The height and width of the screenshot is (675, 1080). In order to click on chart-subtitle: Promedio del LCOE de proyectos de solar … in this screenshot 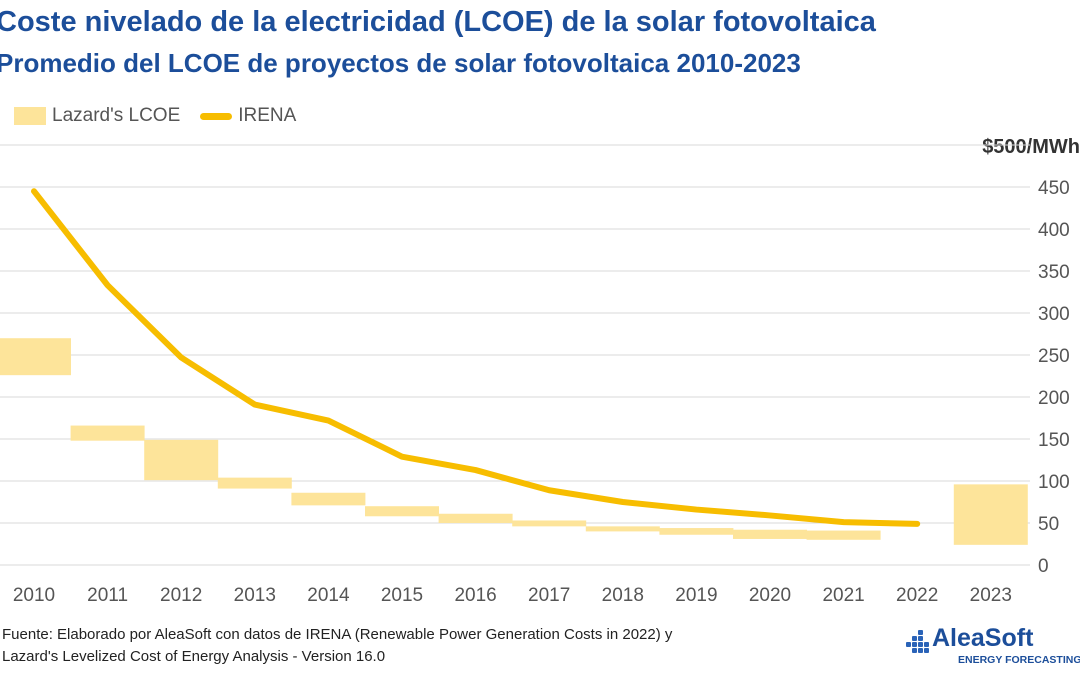, I will do `click(400, 63)`.